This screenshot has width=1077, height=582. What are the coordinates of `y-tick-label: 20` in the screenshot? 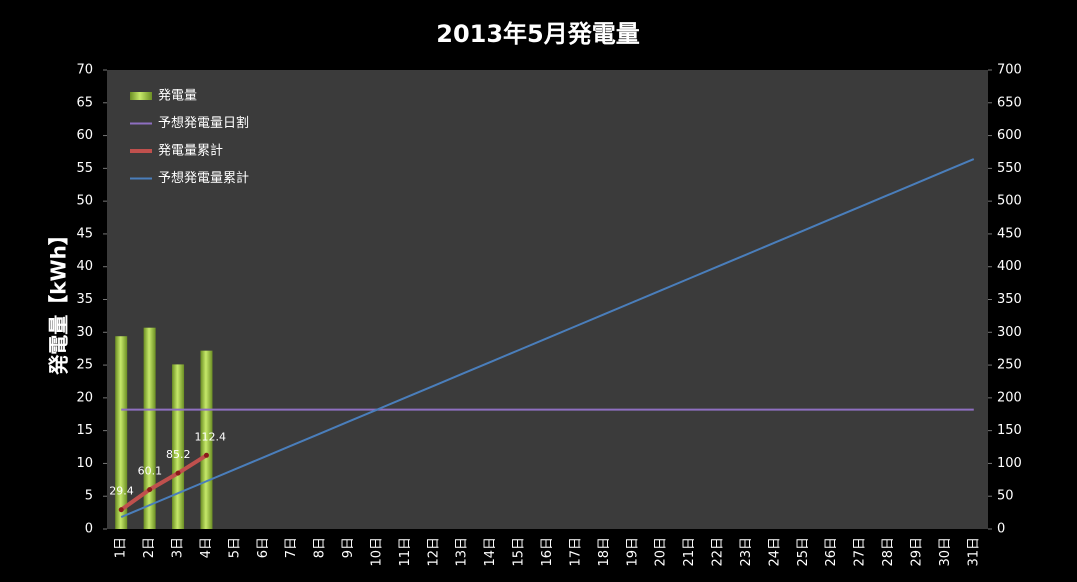 It's located at (84, 397).